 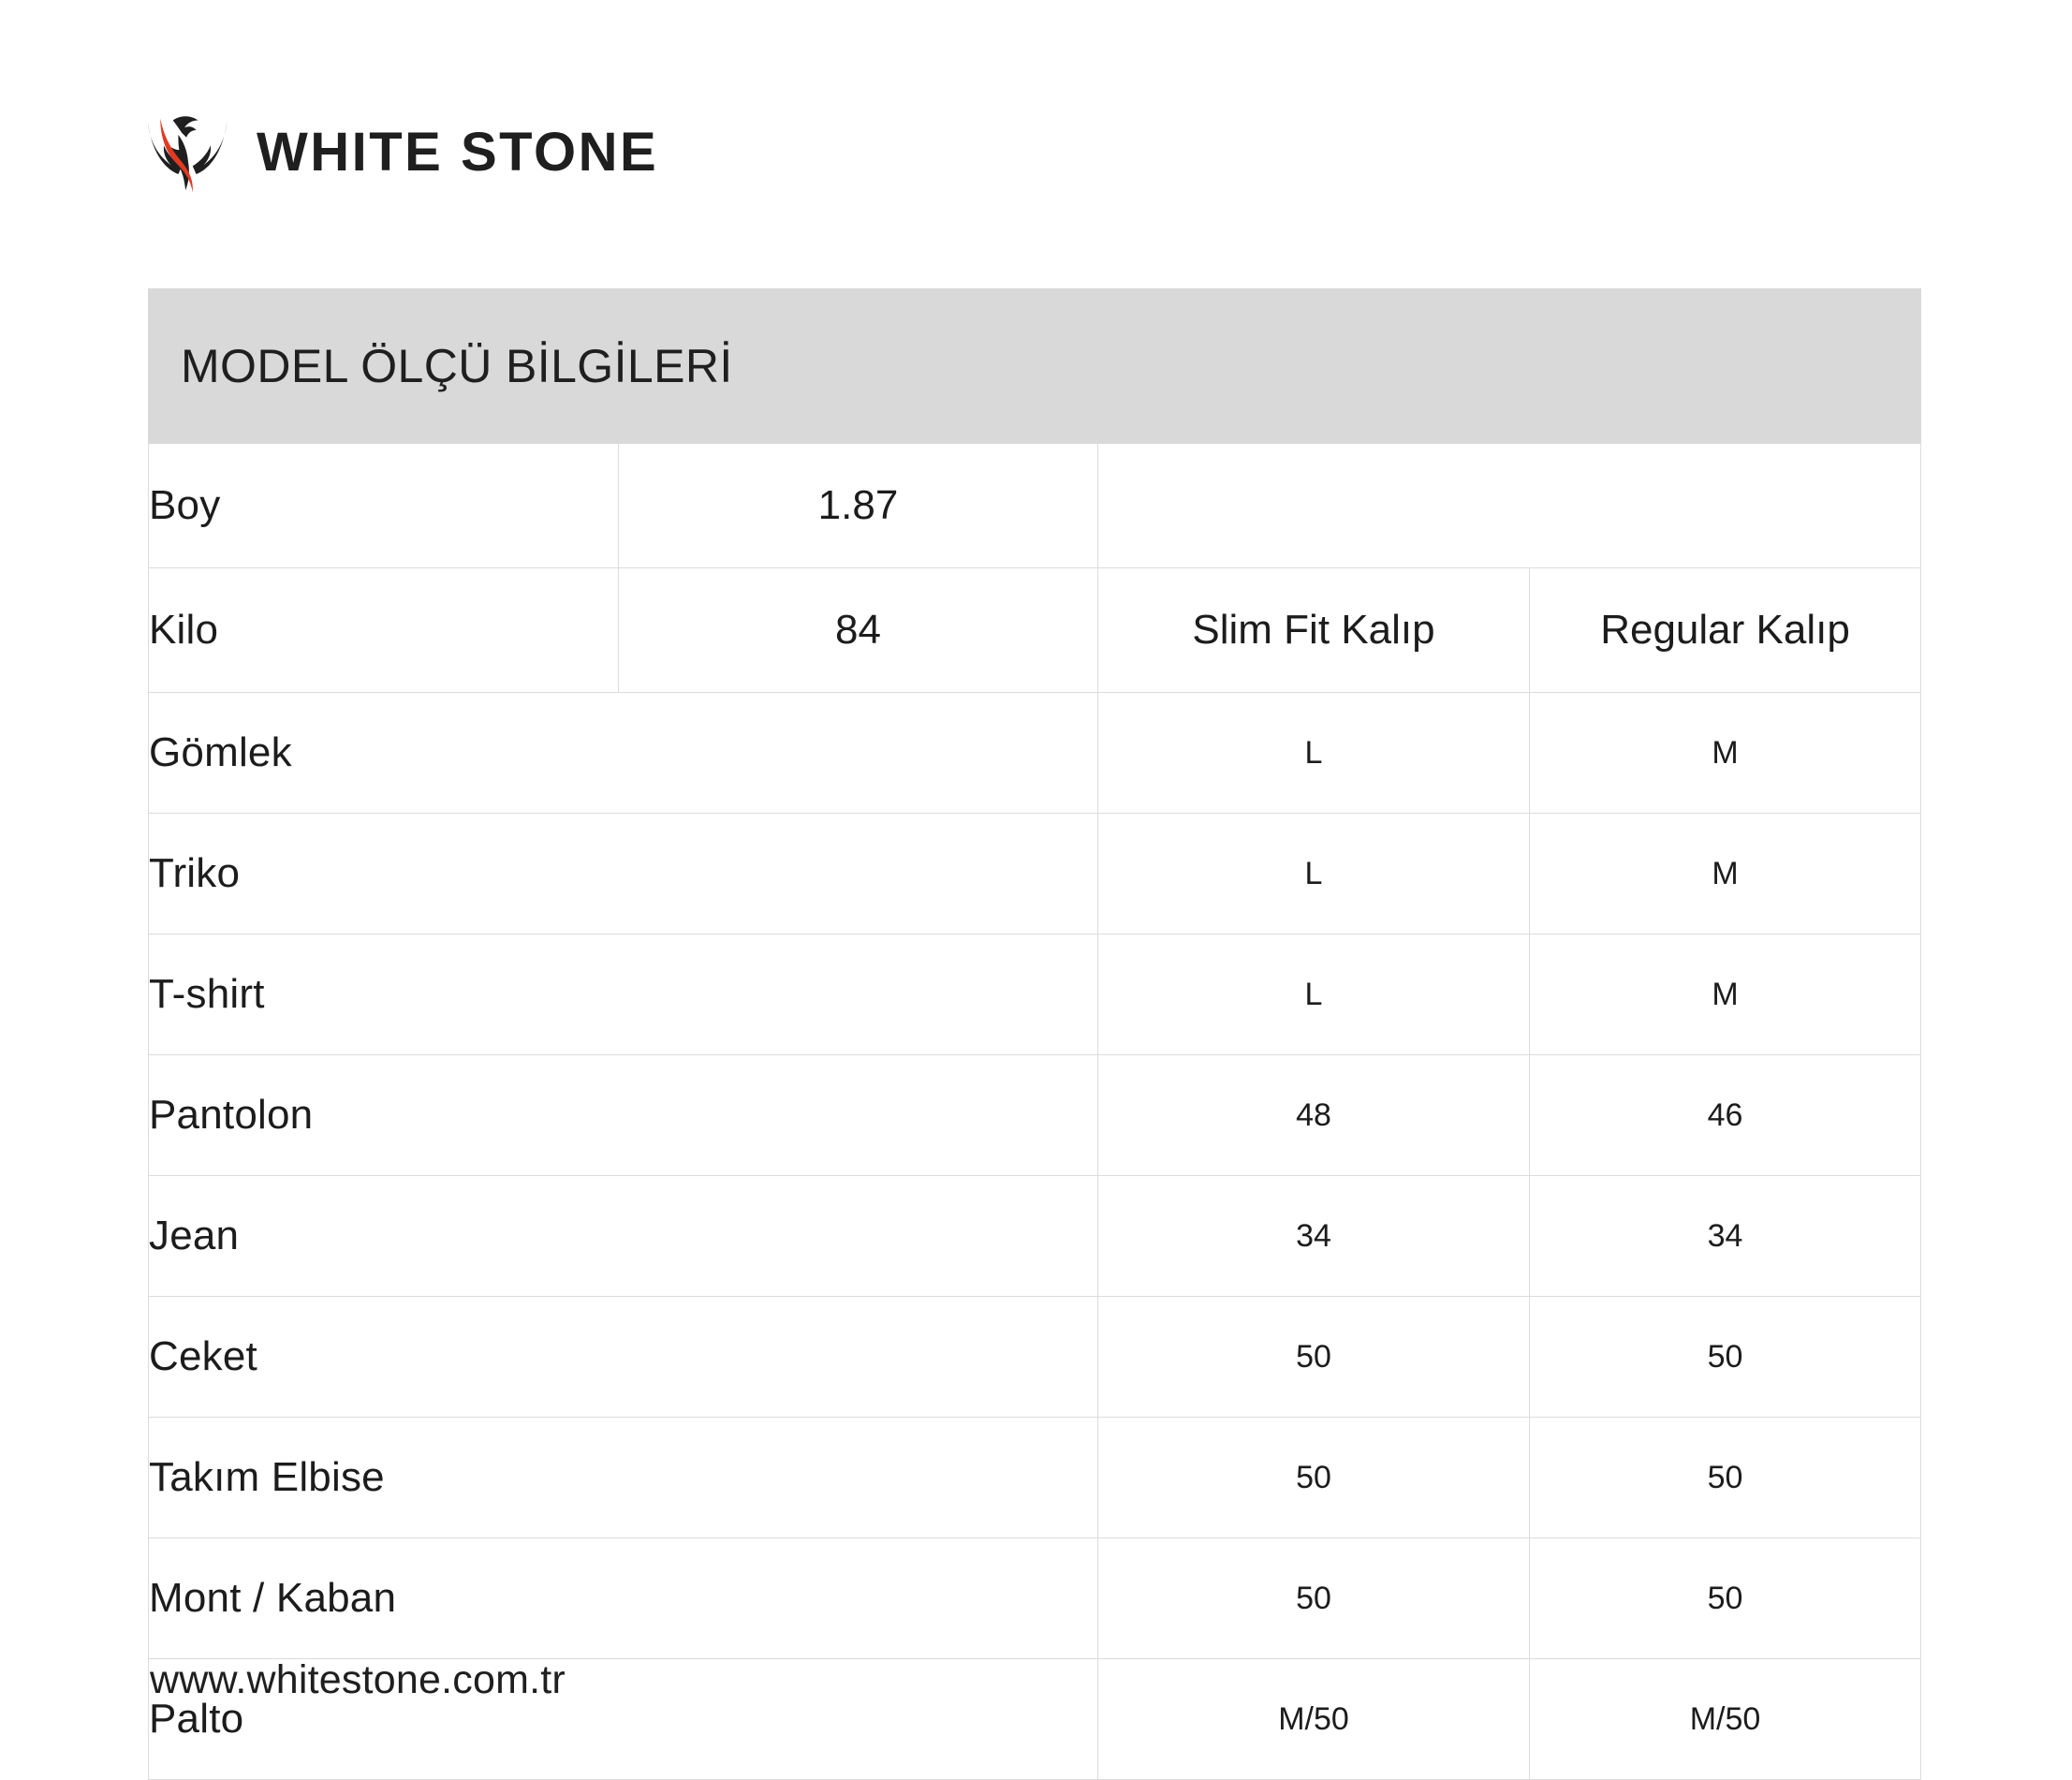 I want to click on table-row-kilo: Kilo 84 Slim Fit Kalıp Regular Kalıp, so click(x=1035, y=630).